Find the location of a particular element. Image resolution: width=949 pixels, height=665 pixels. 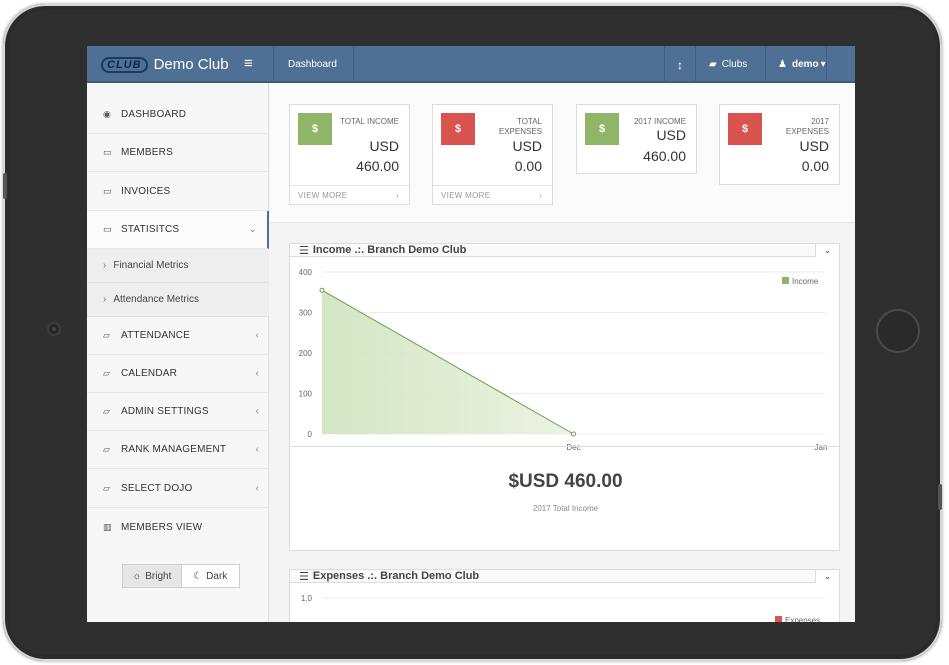

view-more-label: VIEW MORE is located at coordinates (323, 195).